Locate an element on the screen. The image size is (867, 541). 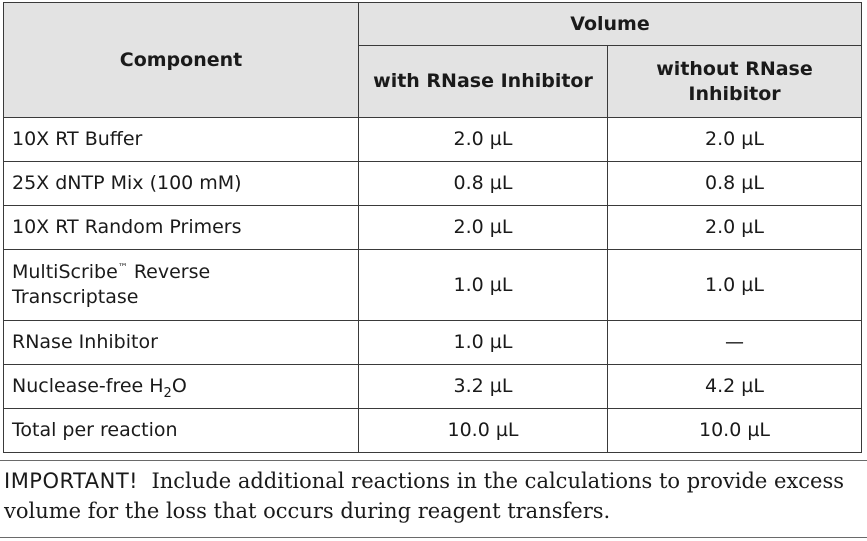
with-inhibitor-cell: 3.2 µL is located at coordinates (483, 386).